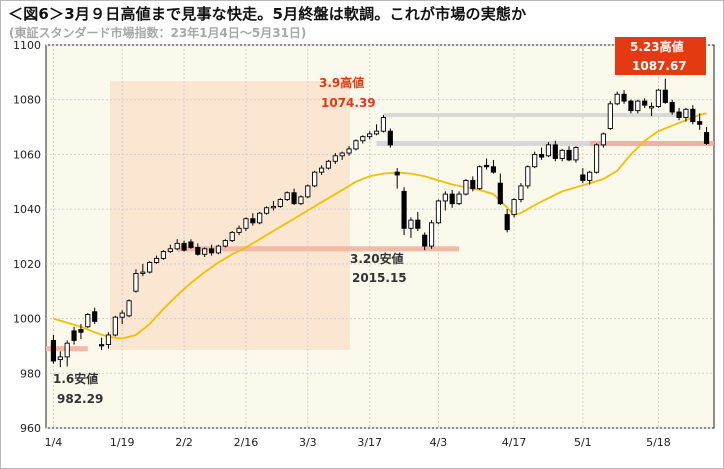  What do you see at coordinates (369, 442) in the screenshot?
I see `x-tick-label: 3/17` at bounding box center [369, 442].